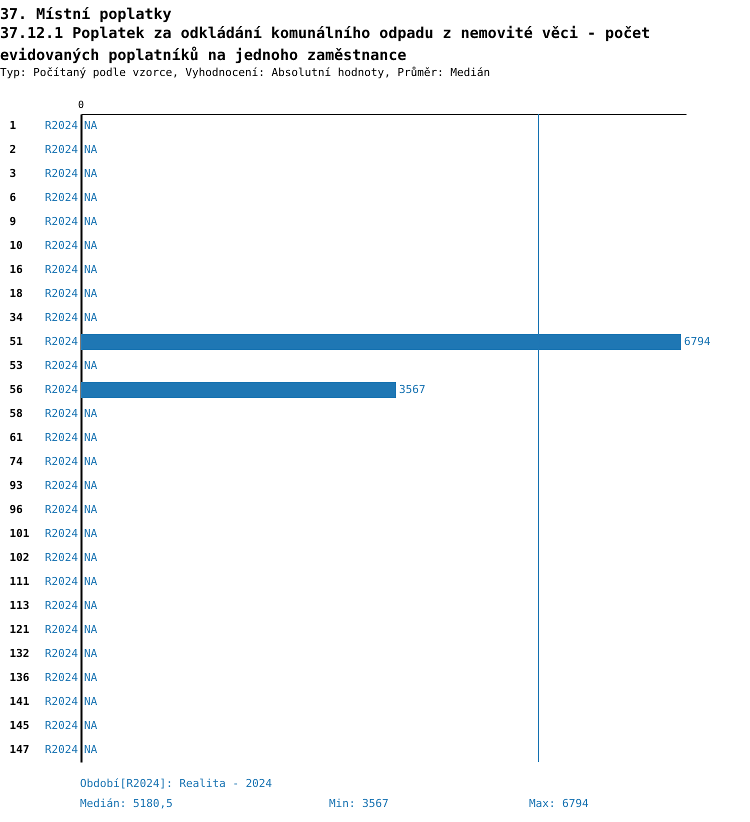 This screenshot has height=822, width=750. Describe the element at coordinates (20, 653) in the screenshot. I see `y-tick-label: 132` at that location.